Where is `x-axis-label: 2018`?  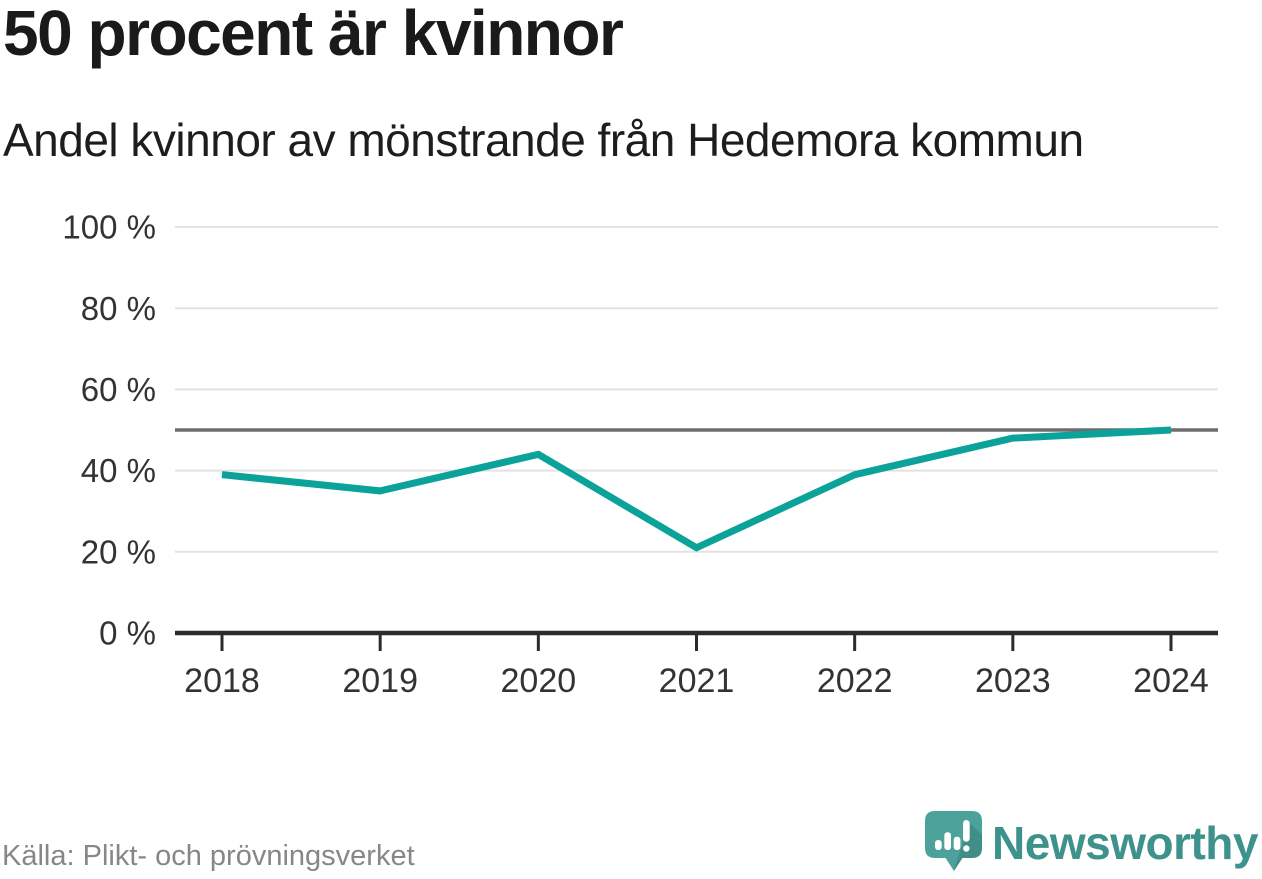
x-axis-label: 2018 is located at coordinates (222, 681).